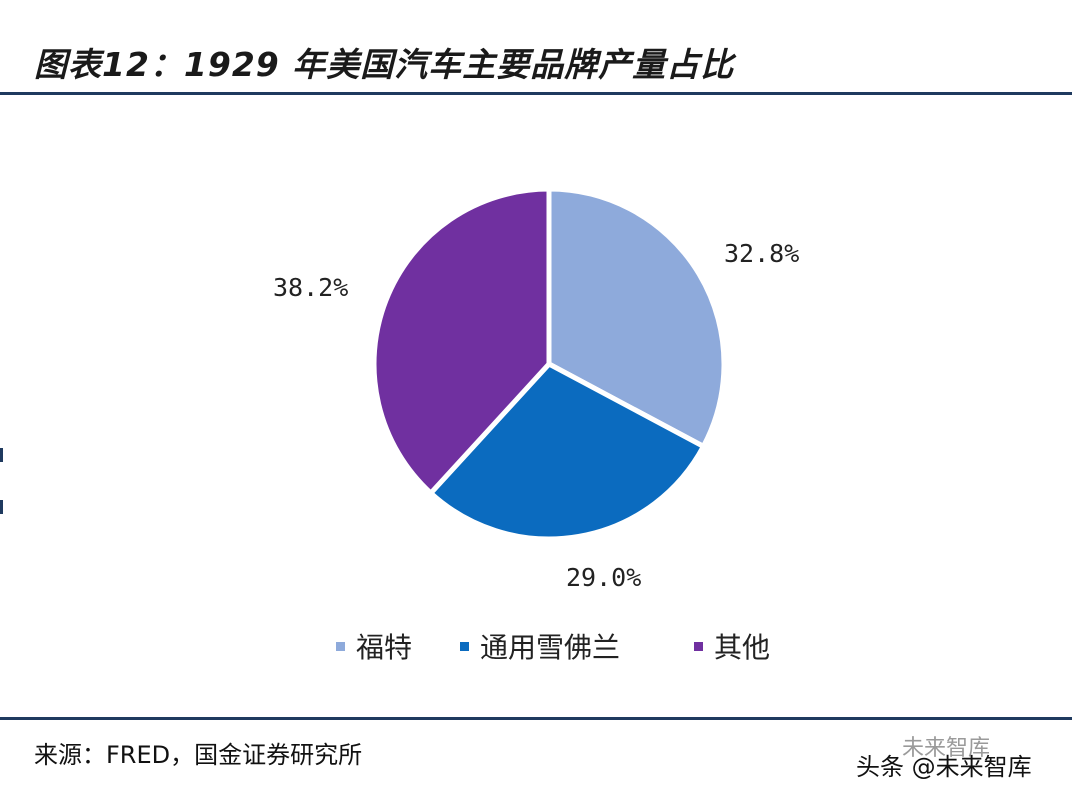 The image size is (1072, 796). Describe the element at coordinates (310, 287) in the screenshot. I see `pie-data-label-3: 38.2%` at that location.